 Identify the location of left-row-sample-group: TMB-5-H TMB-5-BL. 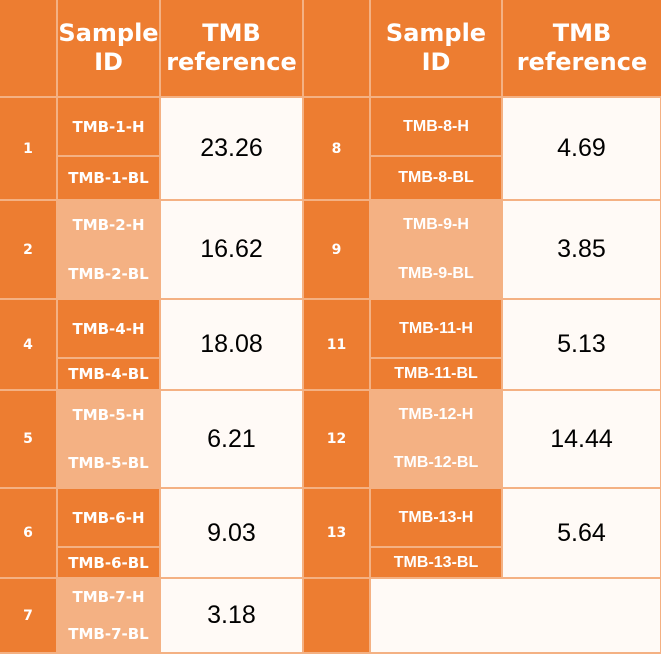
(108, 439).